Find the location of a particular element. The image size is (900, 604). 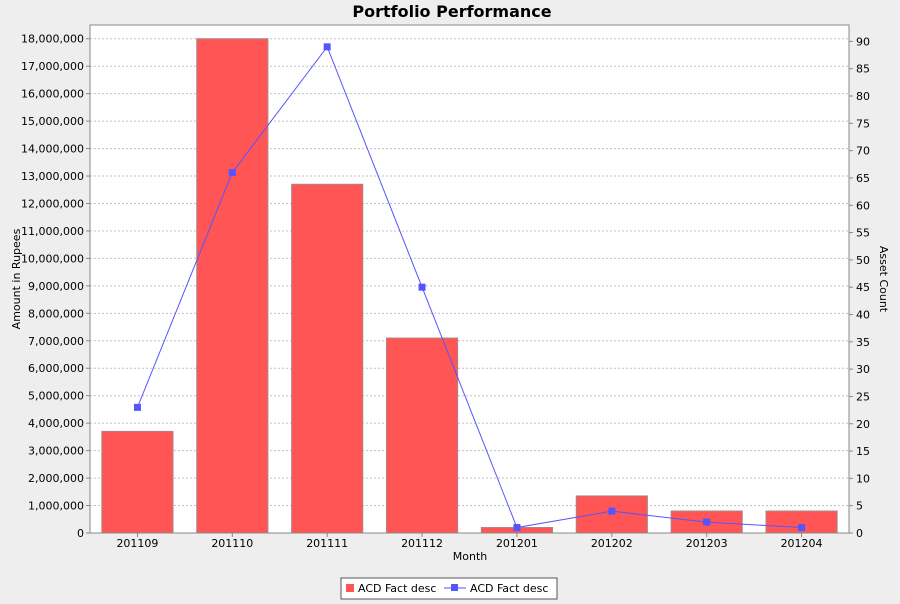

y-axis-right-title: Asset Count is located at coordinates (883, 279).